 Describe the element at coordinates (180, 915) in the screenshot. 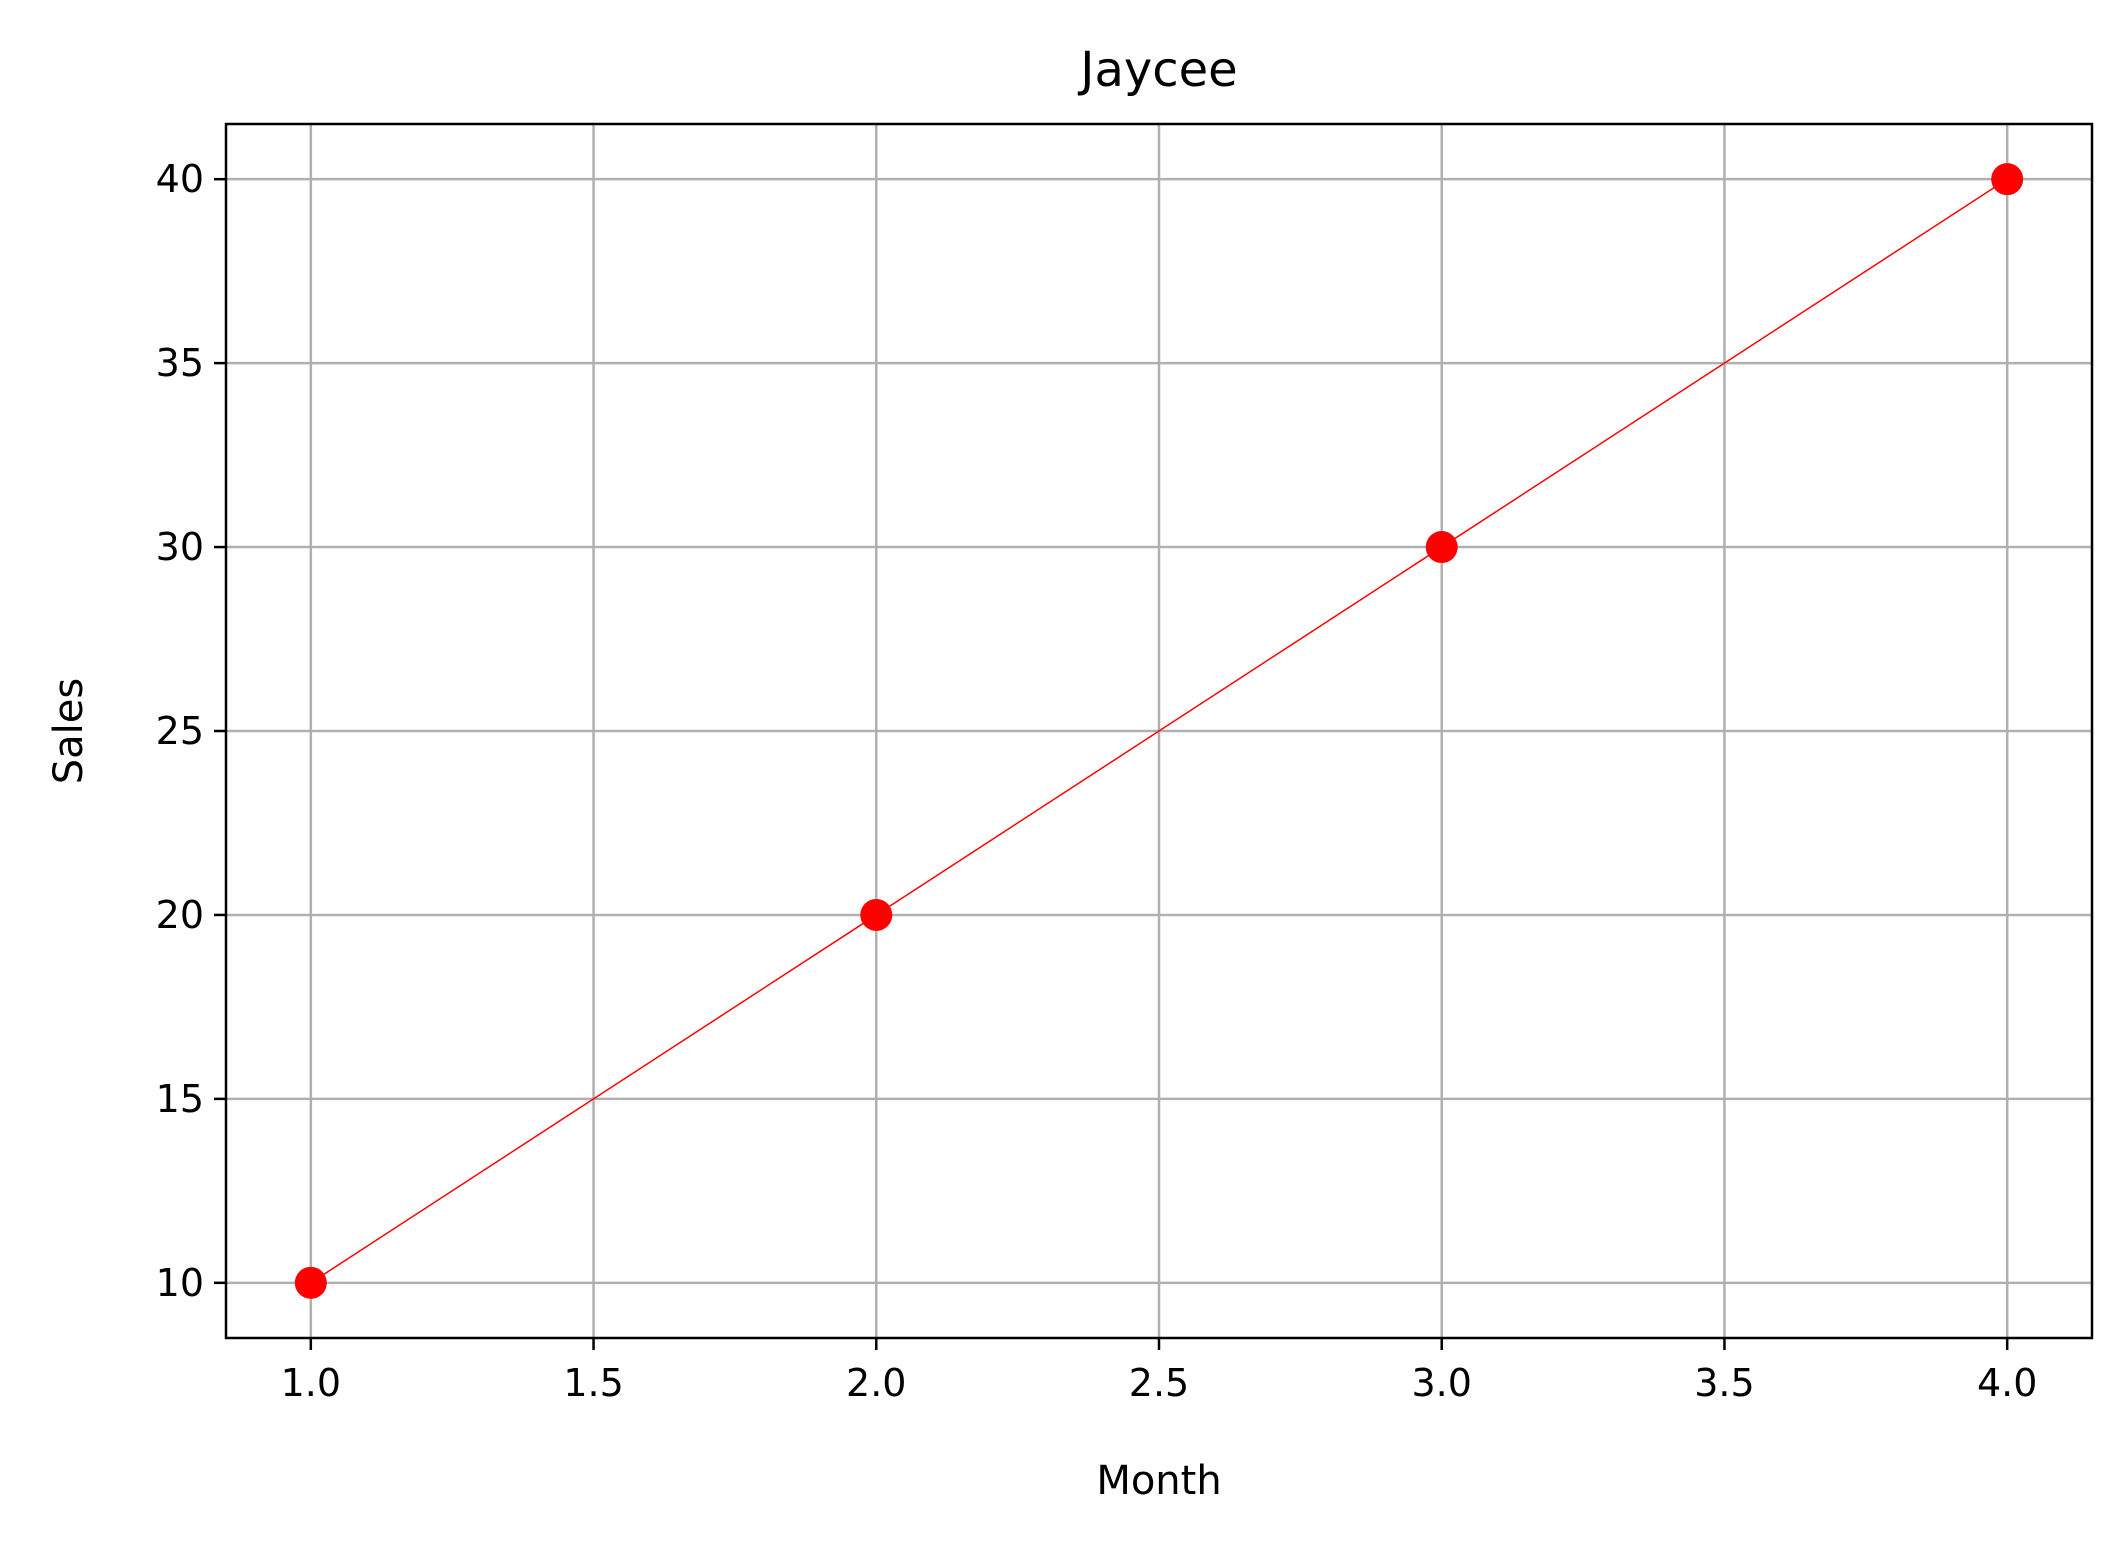

I see `y-tick-label-2: 20` at that location.